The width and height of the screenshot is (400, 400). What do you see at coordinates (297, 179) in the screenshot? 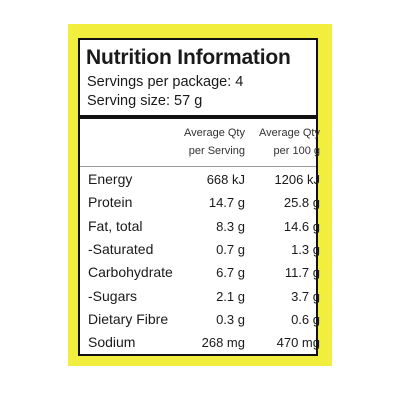
I see `nutrient-value: 1206 kJ` at bounding box center [297, 179].